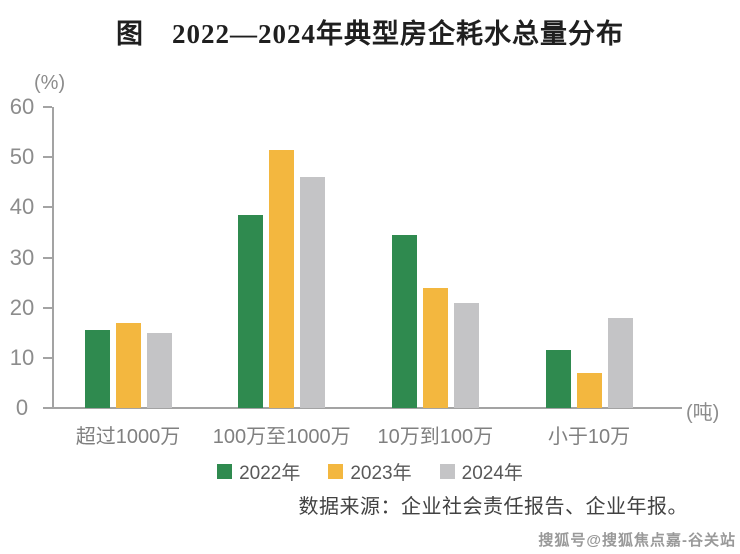 The width and height of the screenshot is (740, 554). Describe the element at coordinates (22, 307) in the screenshot. I see `y-axis-tick-label: 20` at that location.